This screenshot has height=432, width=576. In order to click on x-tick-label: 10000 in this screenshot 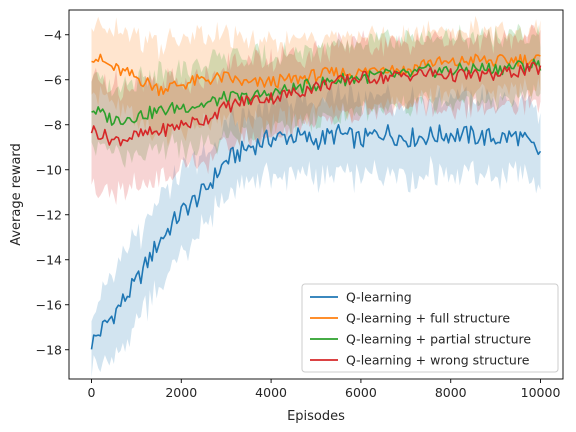, I will do `click(541, 392)`.